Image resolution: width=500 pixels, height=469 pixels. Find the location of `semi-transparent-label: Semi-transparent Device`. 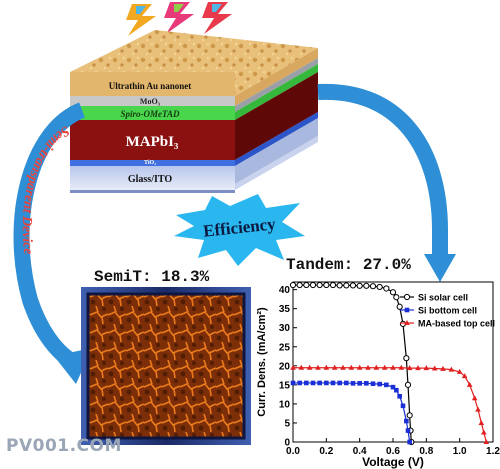

semi-transparent-label: Semi-transparent Device is located at coordinates (45, 189).